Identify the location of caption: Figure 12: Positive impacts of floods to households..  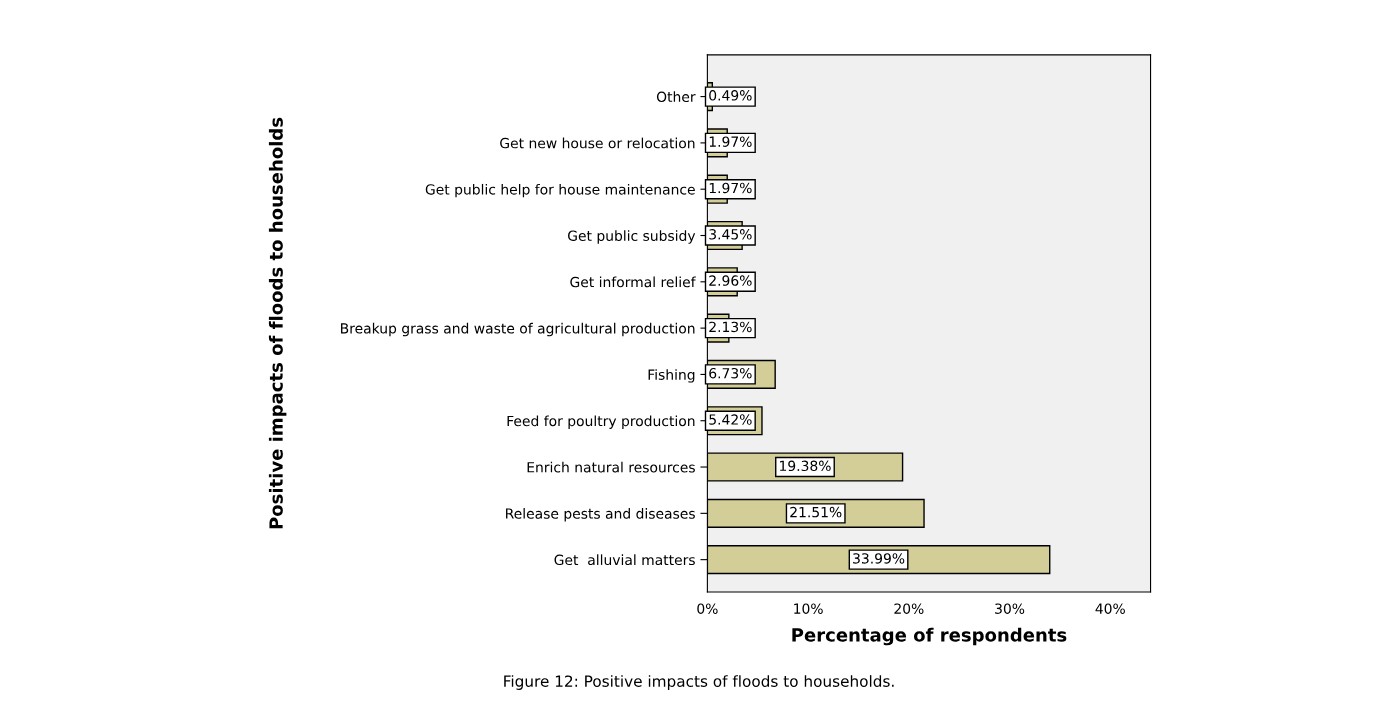
(699, 682).